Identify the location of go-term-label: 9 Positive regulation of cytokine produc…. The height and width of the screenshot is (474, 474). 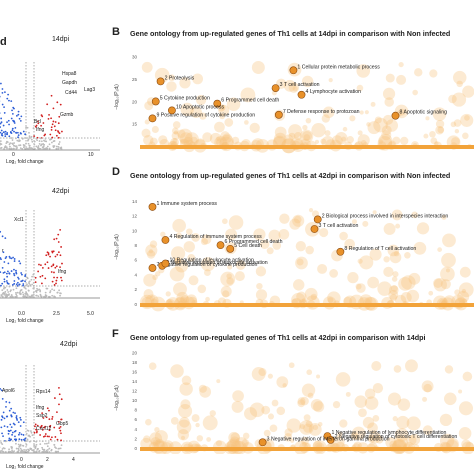
(205, 115).